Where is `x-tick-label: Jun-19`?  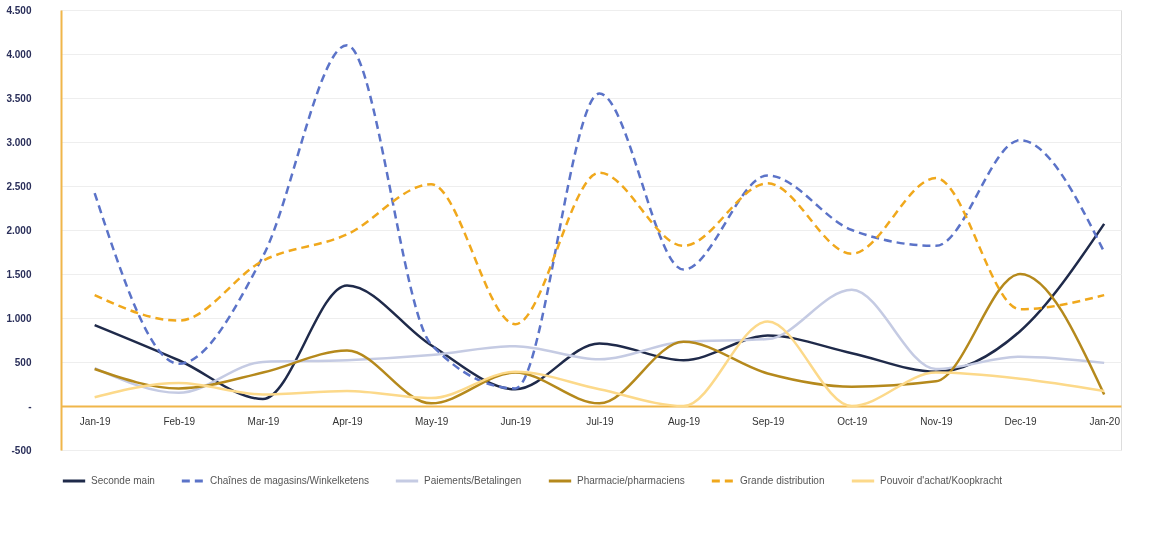
x-tick-label: Jun-19 is located at coordinates (516, 421).